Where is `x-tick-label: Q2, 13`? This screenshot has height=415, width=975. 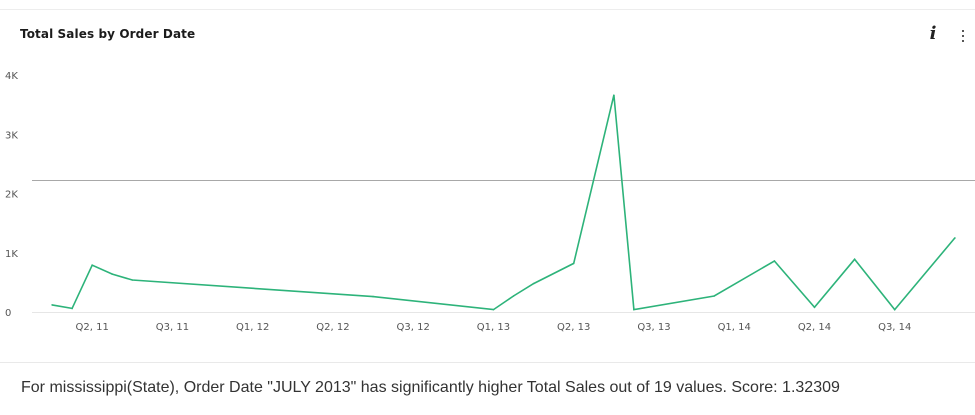
x-tick-label: Q2, 13 is located at coordinates (573, 327).